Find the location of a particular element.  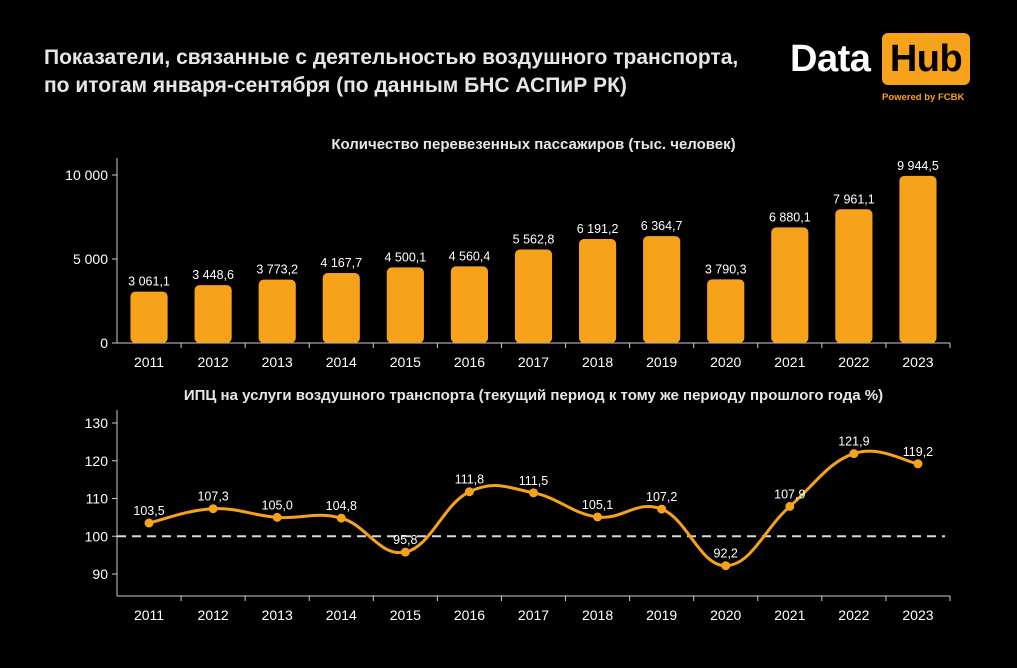

line-x-tick-label: 2019 is located at coordinates (661, 615).